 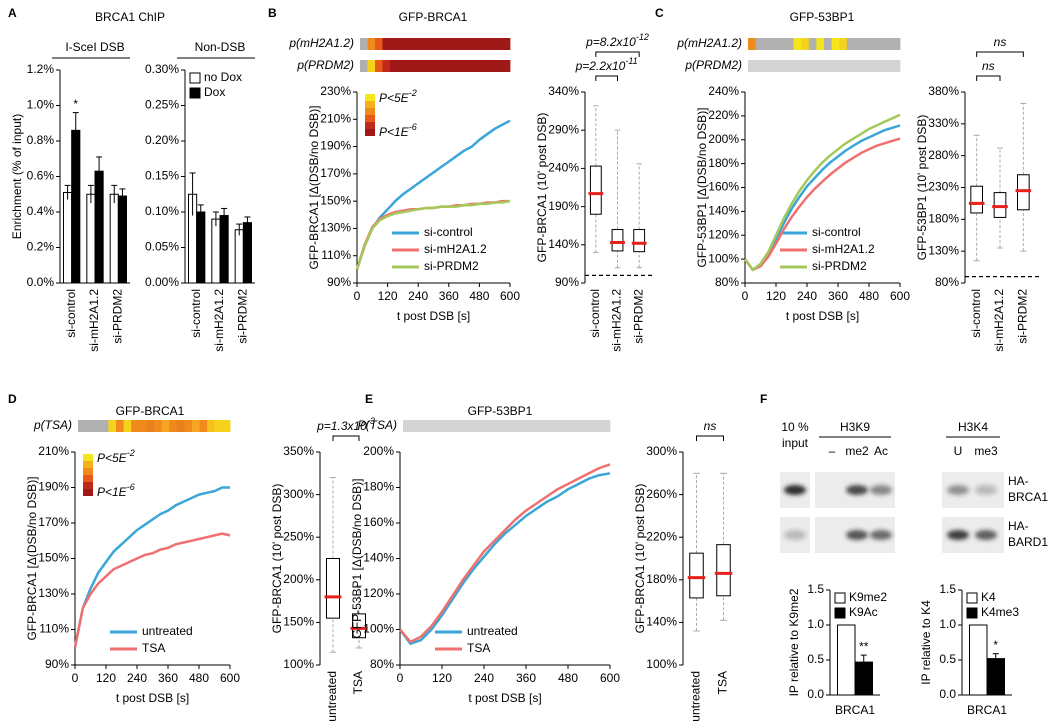 What do you see at coordinates (41, 211) in the screenshot?
I see `y-tick-label: 0.4%` at bounding box center [41, 211].